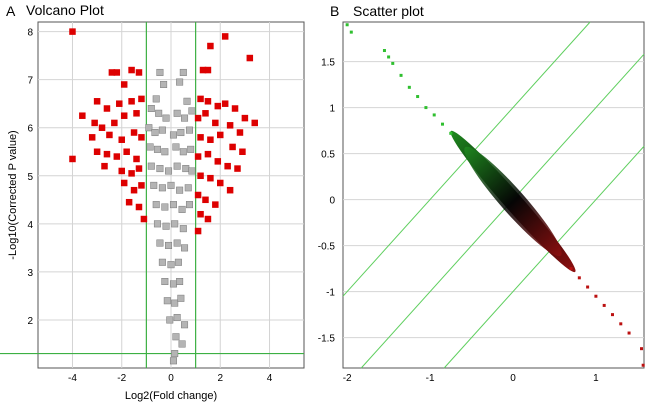 The width and height of the screenshot is (650, 405). I want to click on volcano-y-tick-label: 7, so click(30, 81).